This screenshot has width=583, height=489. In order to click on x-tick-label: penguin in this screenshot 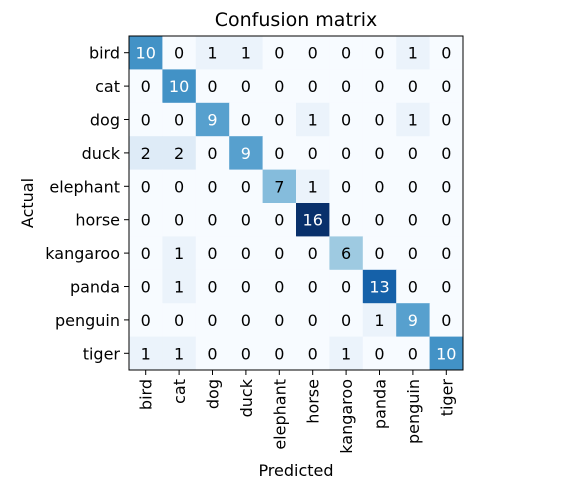, I will do `click(413, 411)`.